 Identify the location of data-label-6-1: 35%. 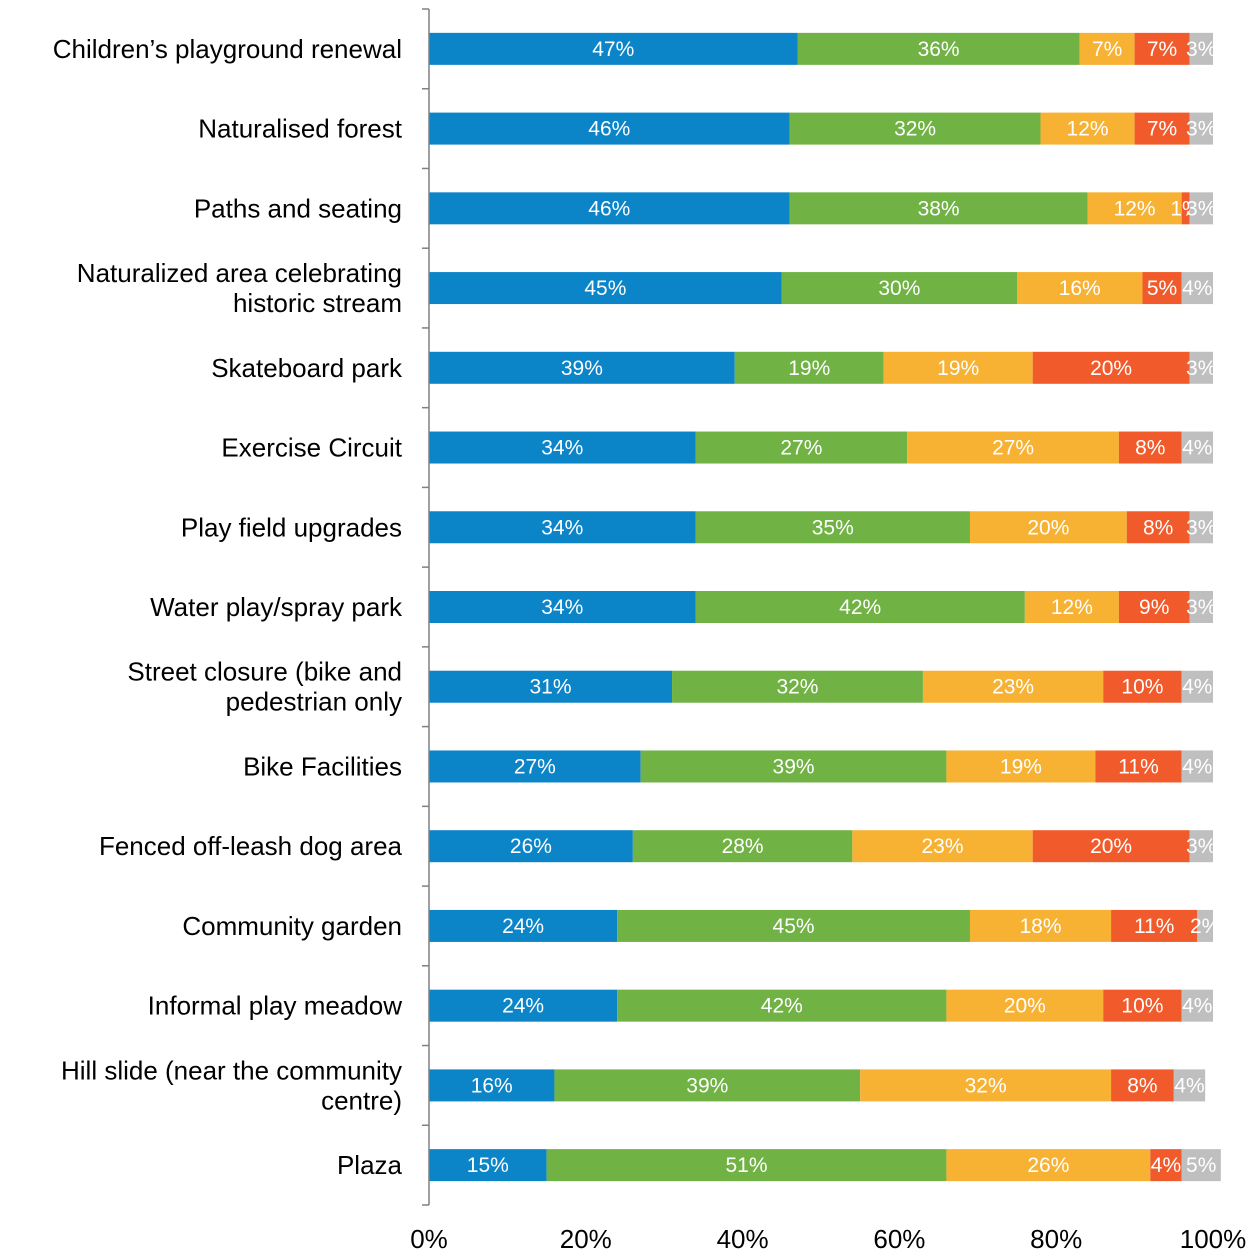
(833, 527).